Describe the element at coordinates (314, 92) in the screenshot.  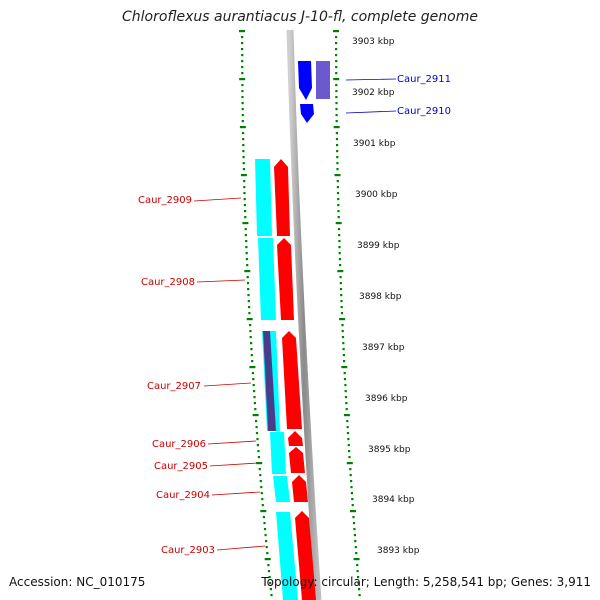
I see `forward-strand-features` at that location.